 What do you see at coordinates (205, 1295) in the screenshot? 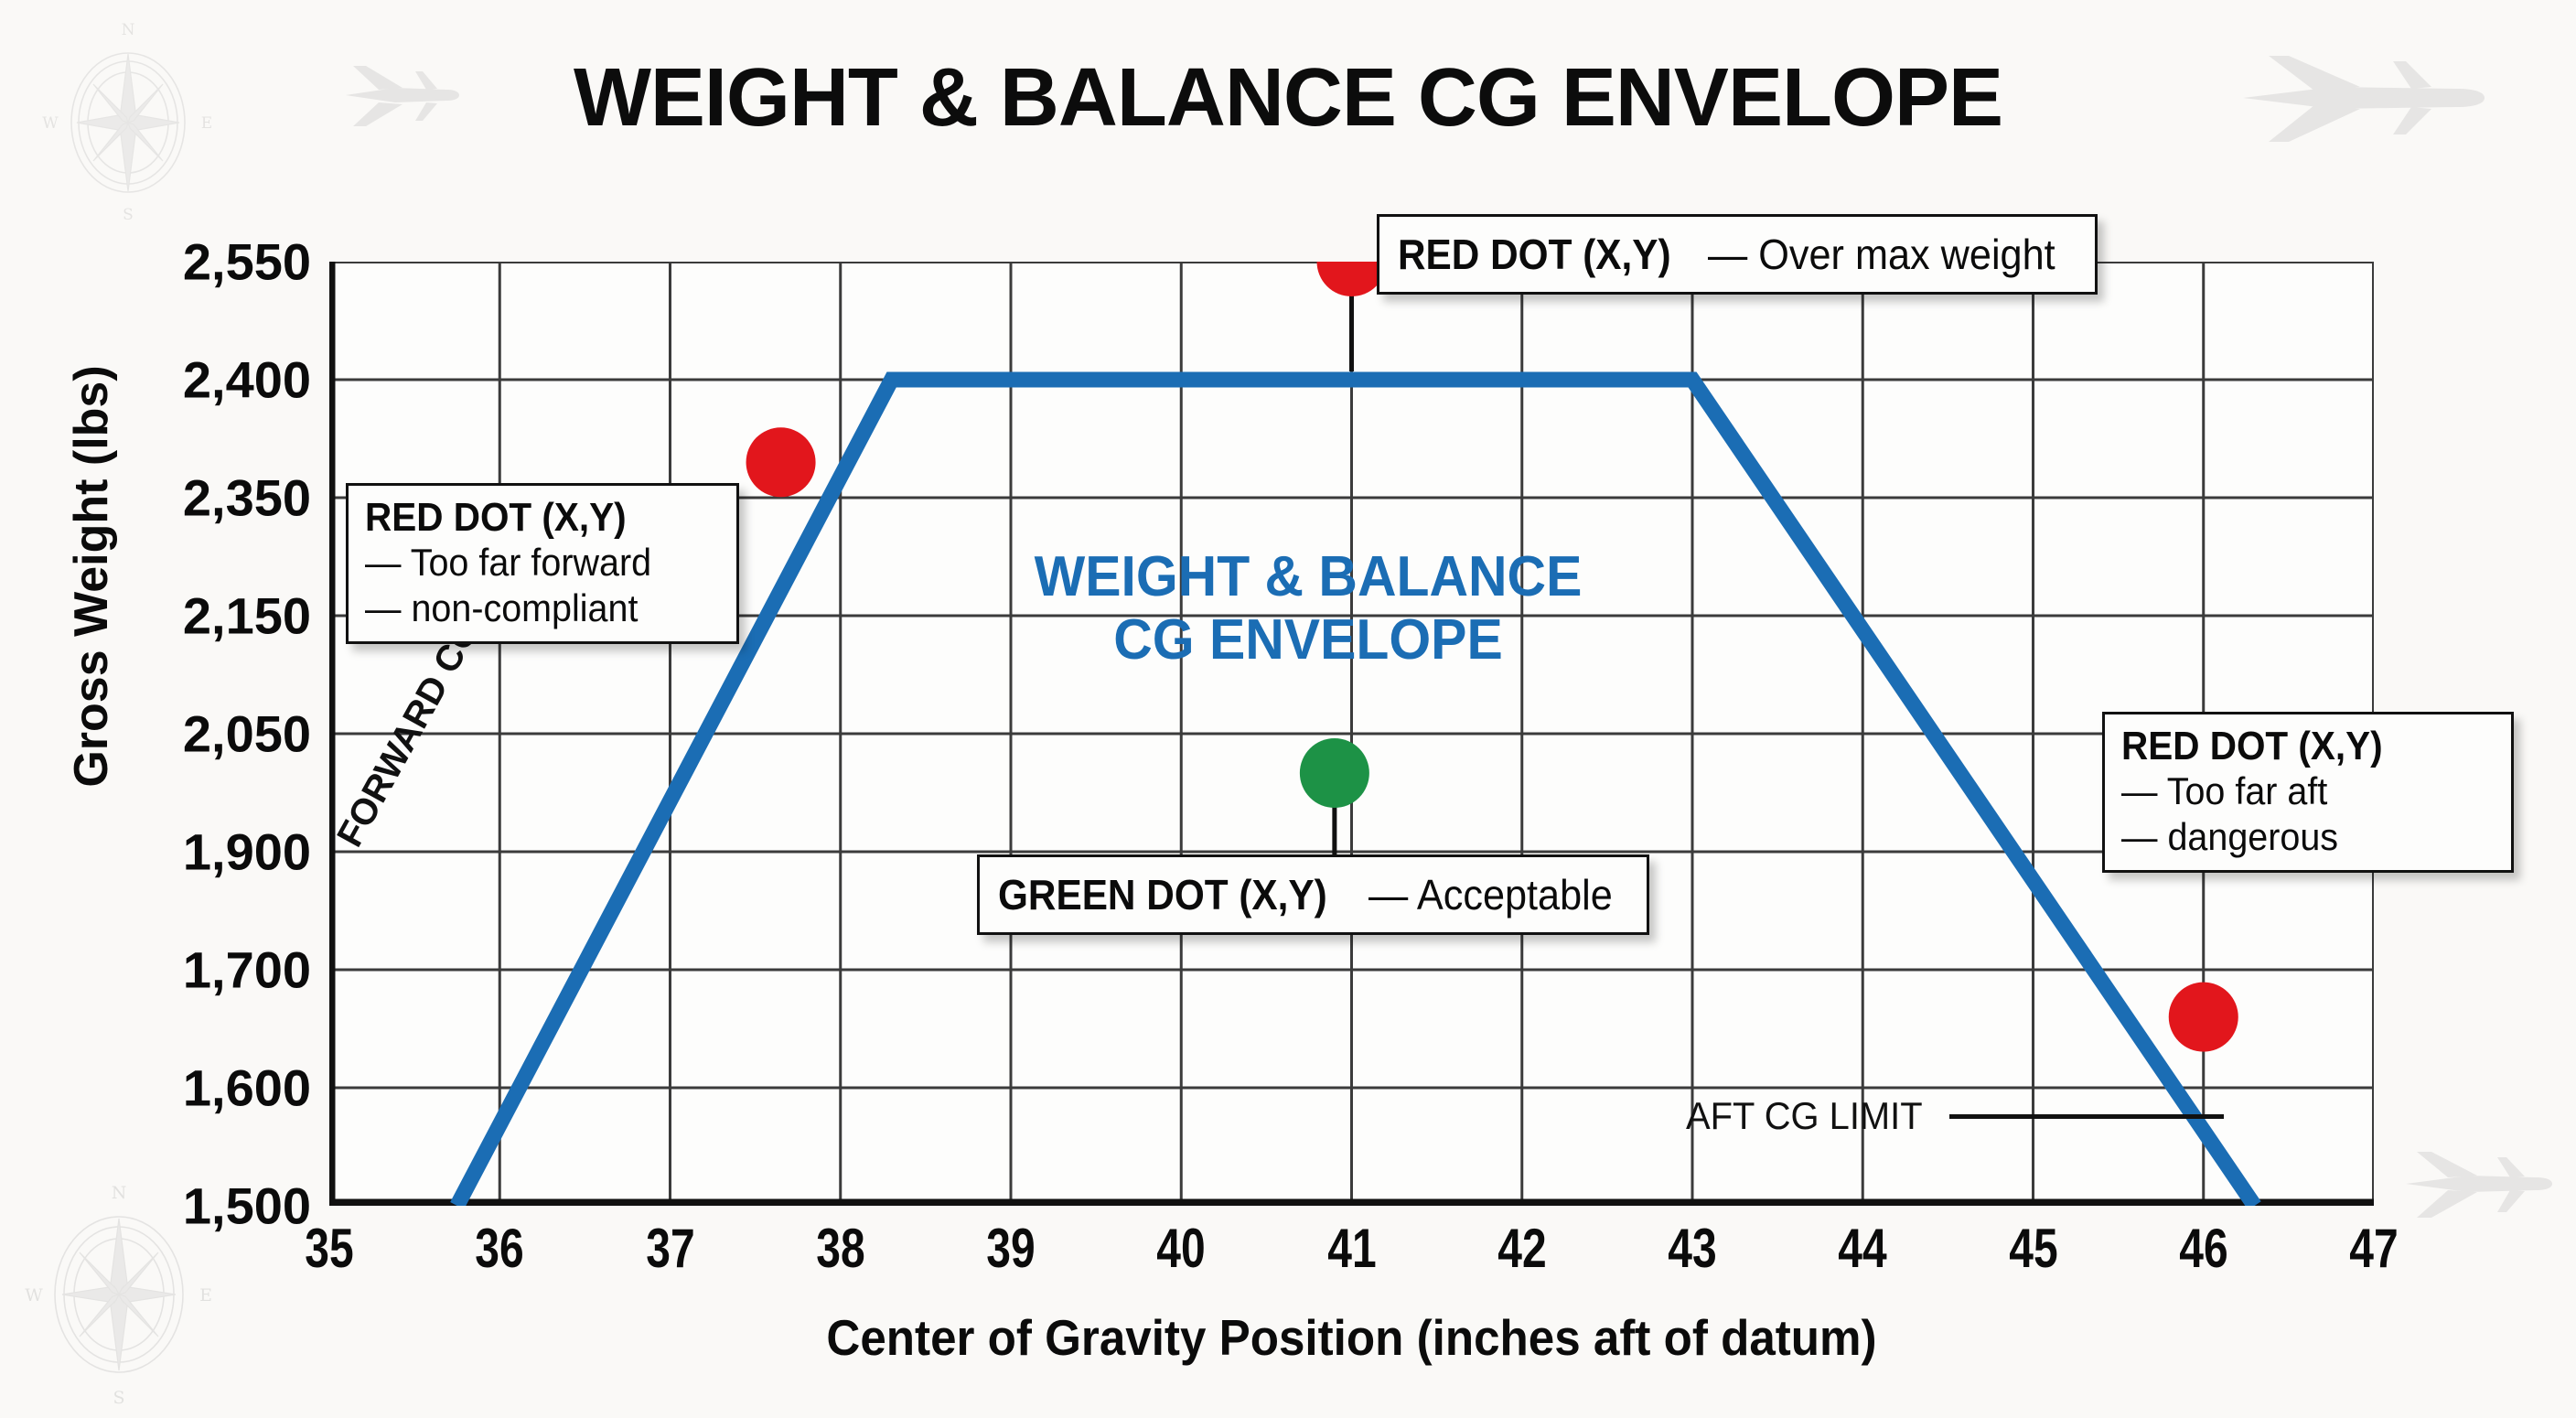
I see `svg-text: E` at bounding box center [205, 1295].